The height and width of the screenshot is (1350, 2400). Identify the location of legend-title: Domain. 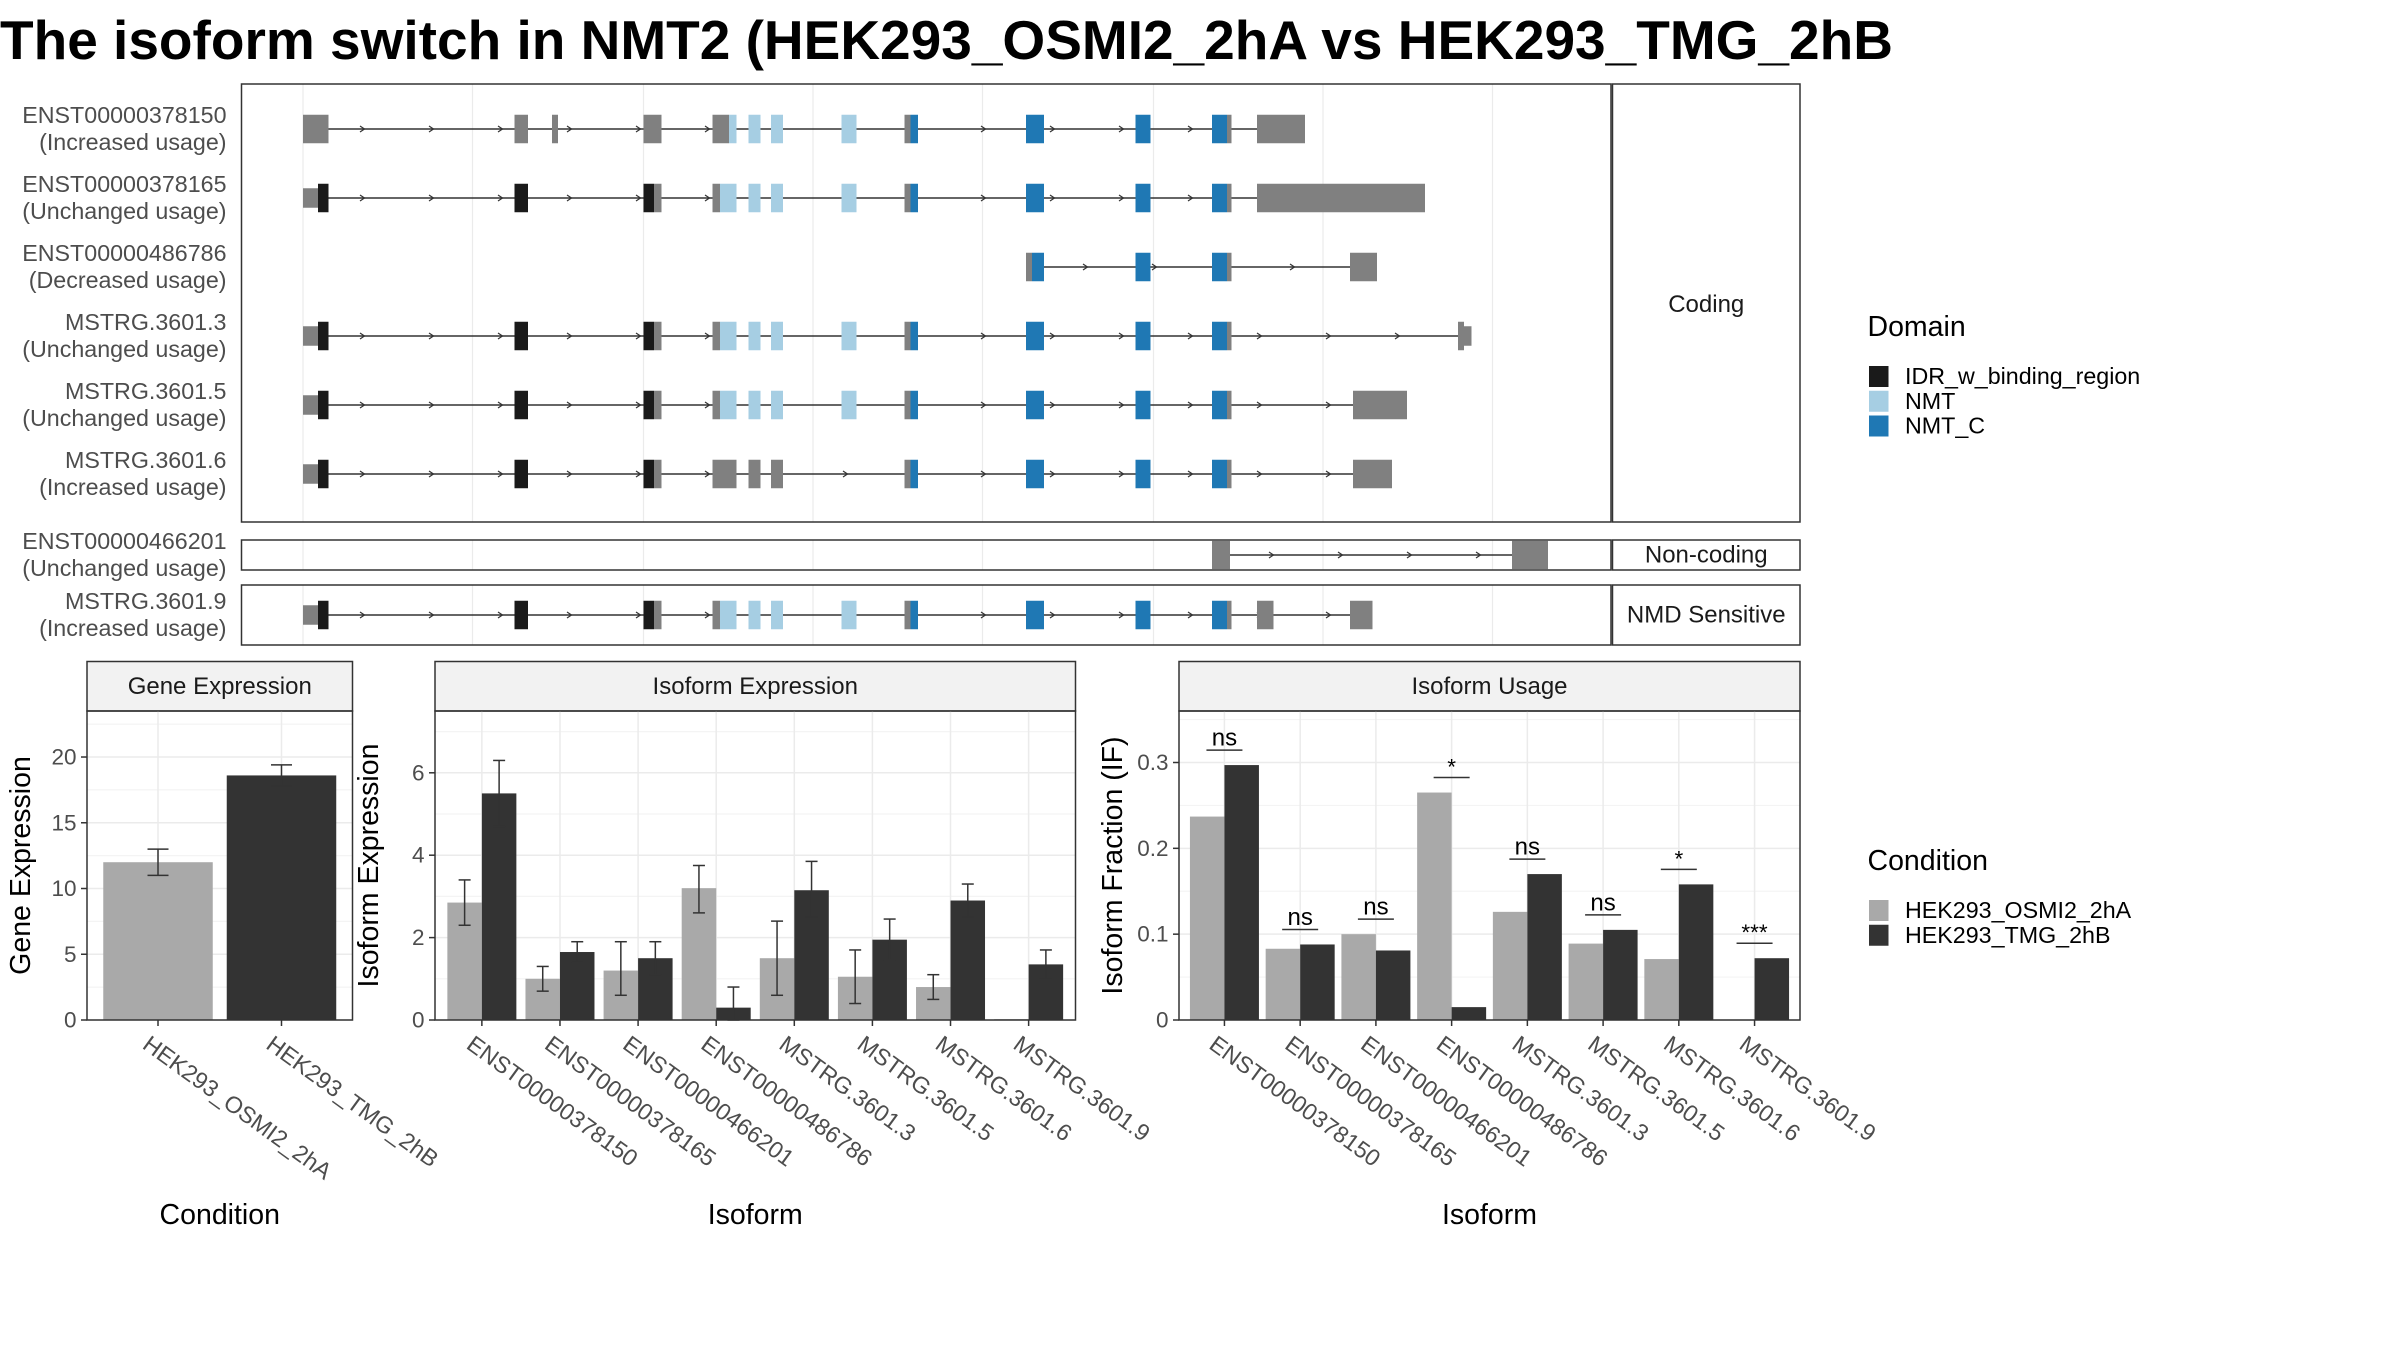
(1917, 327).